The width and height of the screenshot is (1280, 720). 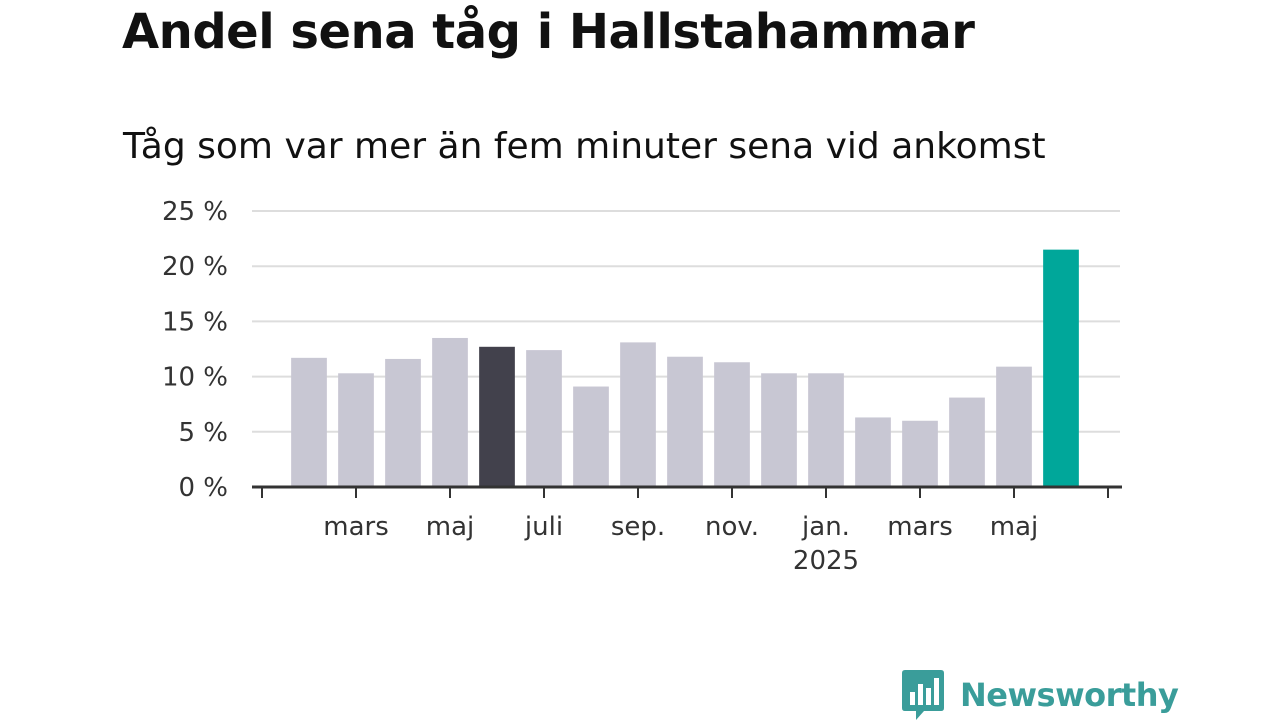 What do you see at coordinates (548, 32) in the screenshot?
I see `chart-title: Andel sena tåg i Hallstahammar` at bounding box center [548, 32].